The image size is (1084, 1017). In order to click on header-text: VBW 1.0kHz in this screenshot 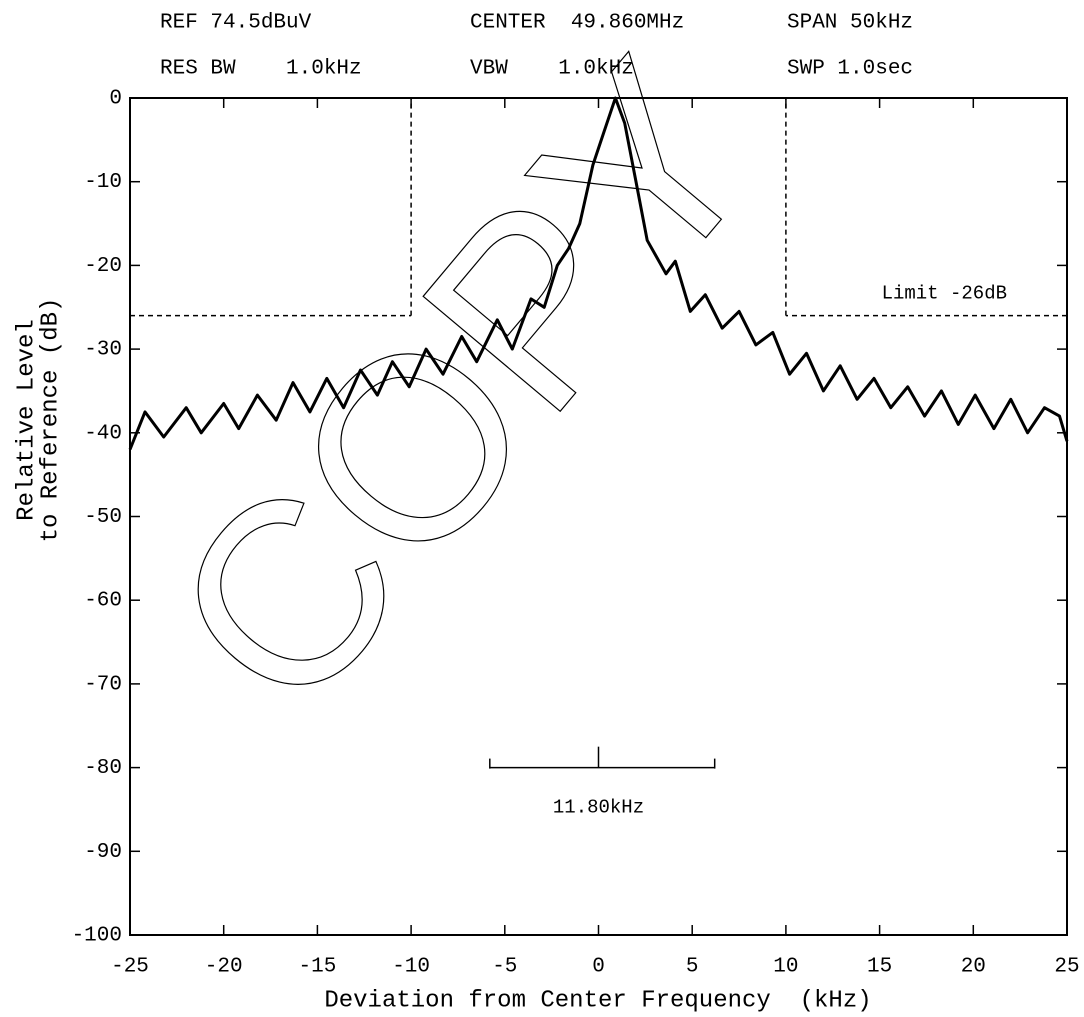, I will do `click(552, 69)`.